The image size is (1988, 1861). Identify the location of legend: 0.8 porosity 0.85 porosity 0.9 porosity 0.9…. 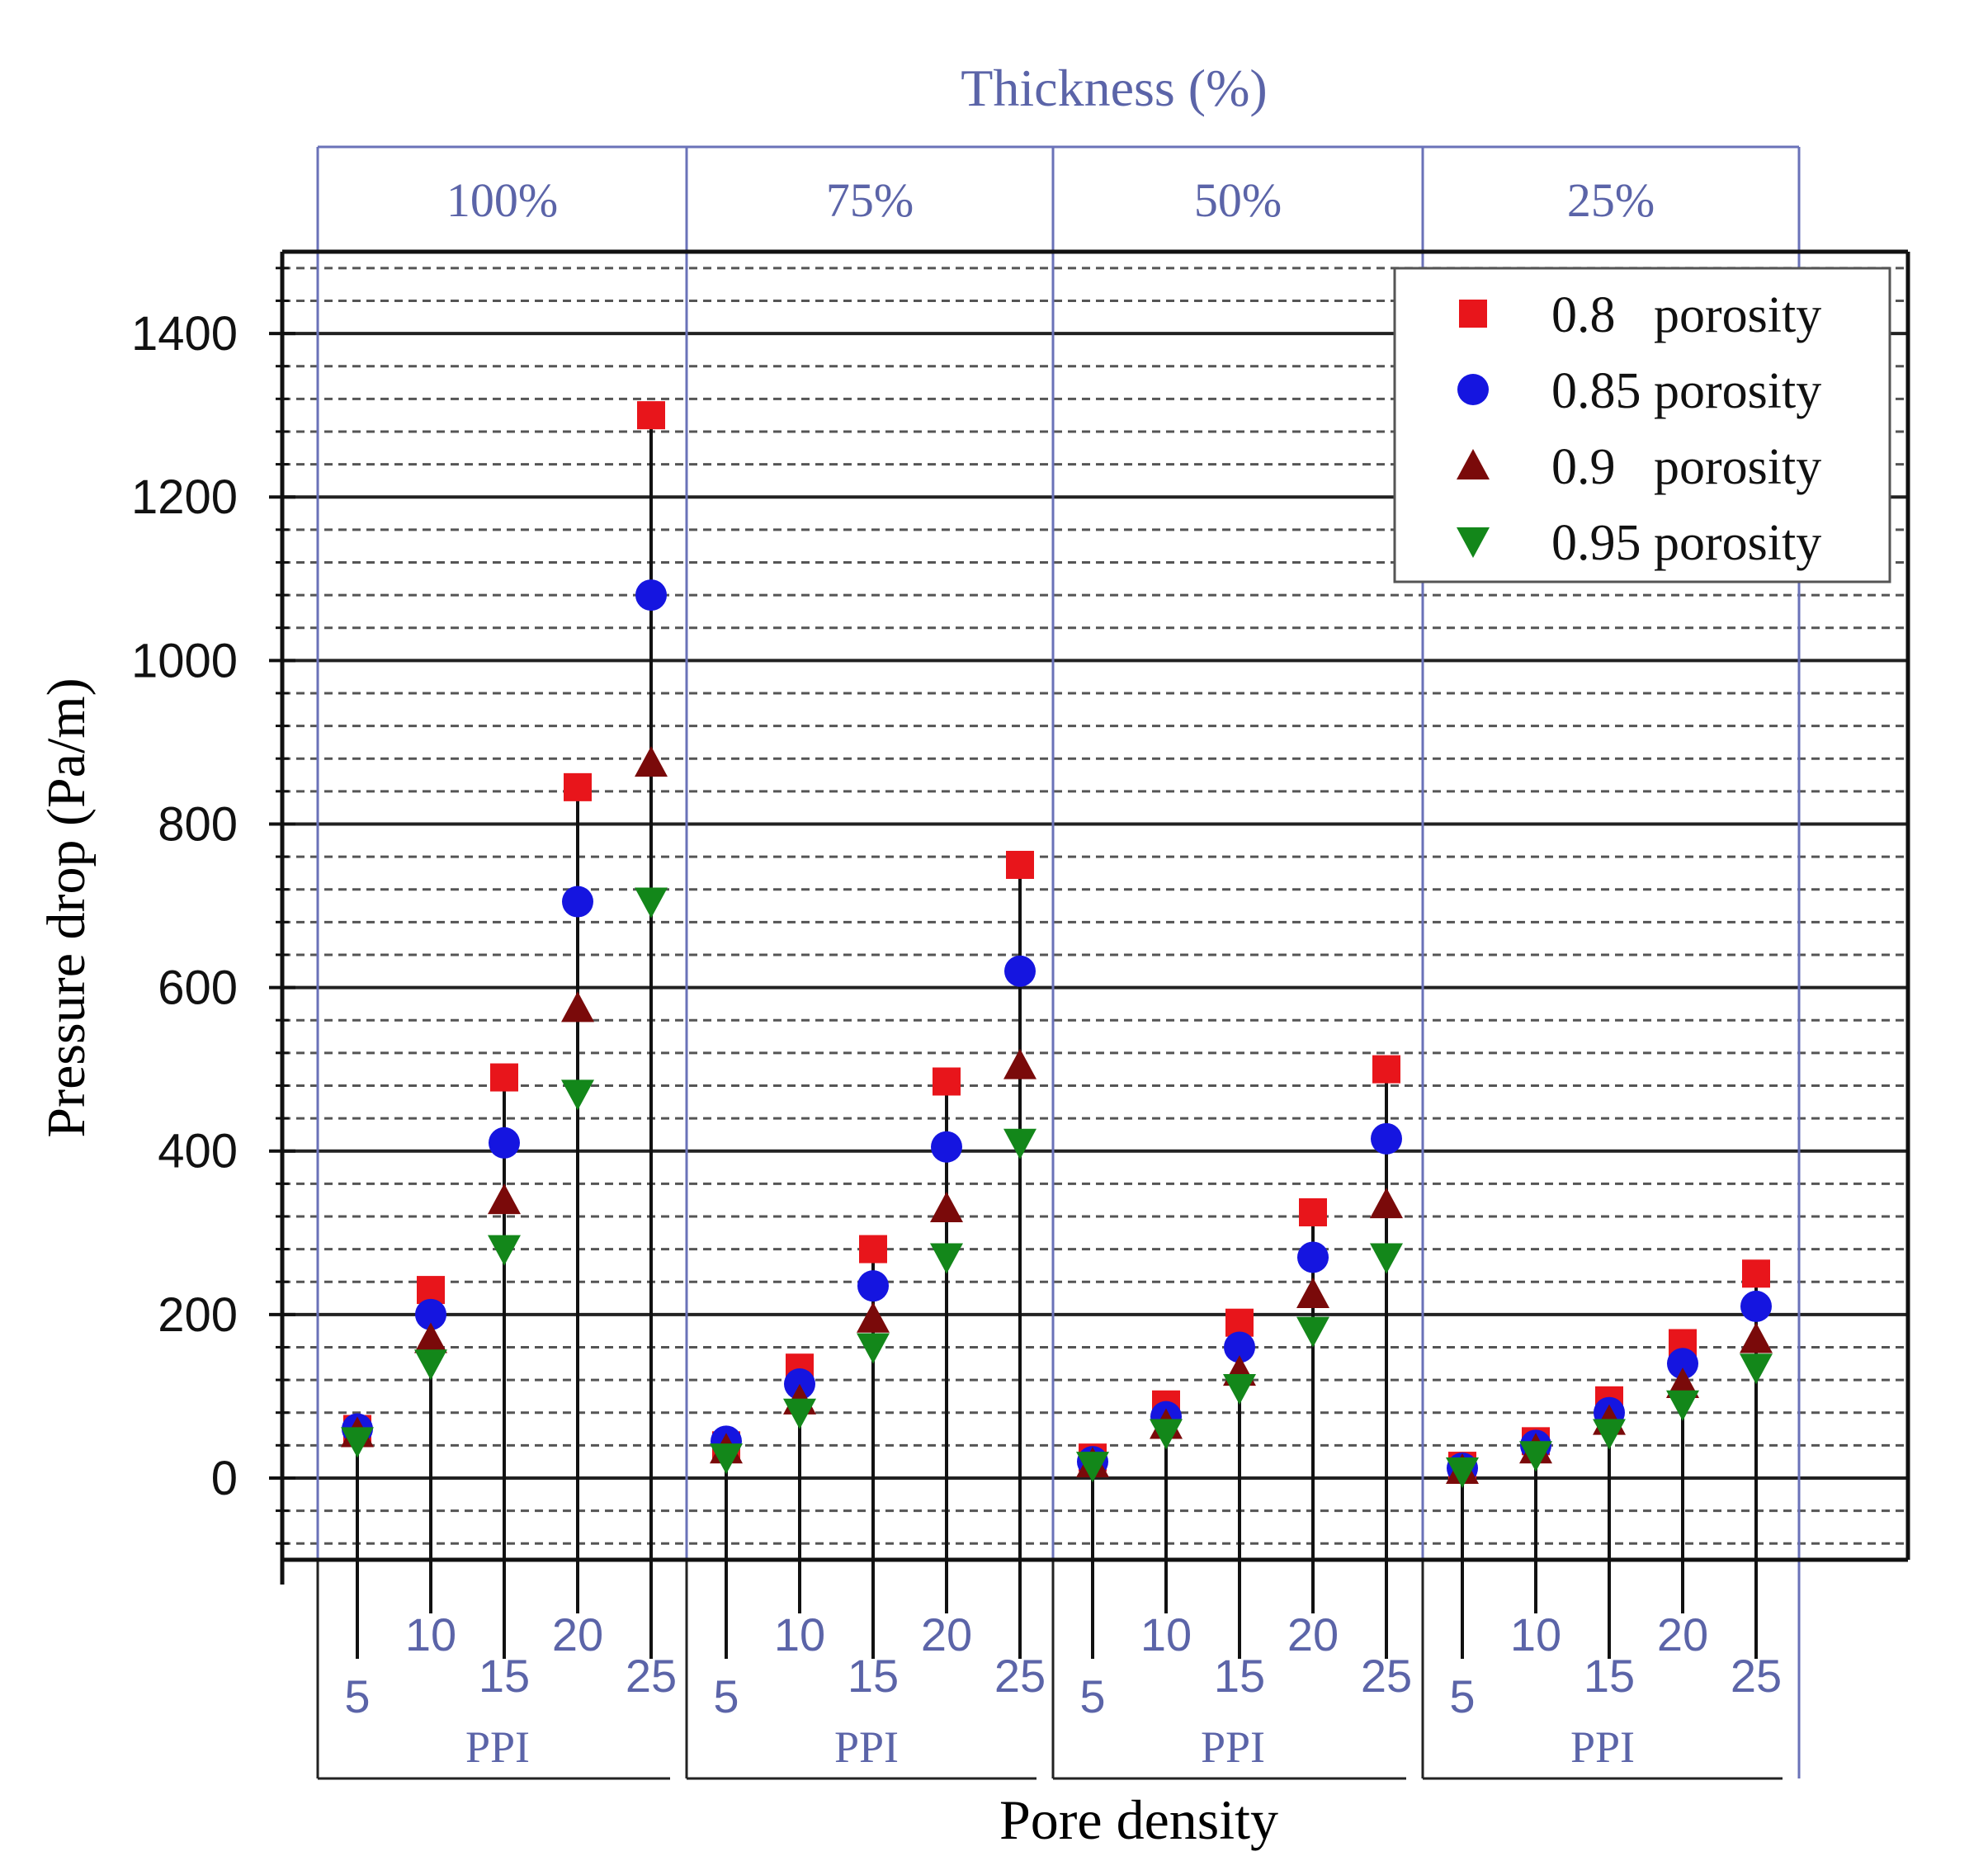
(1642, 425).